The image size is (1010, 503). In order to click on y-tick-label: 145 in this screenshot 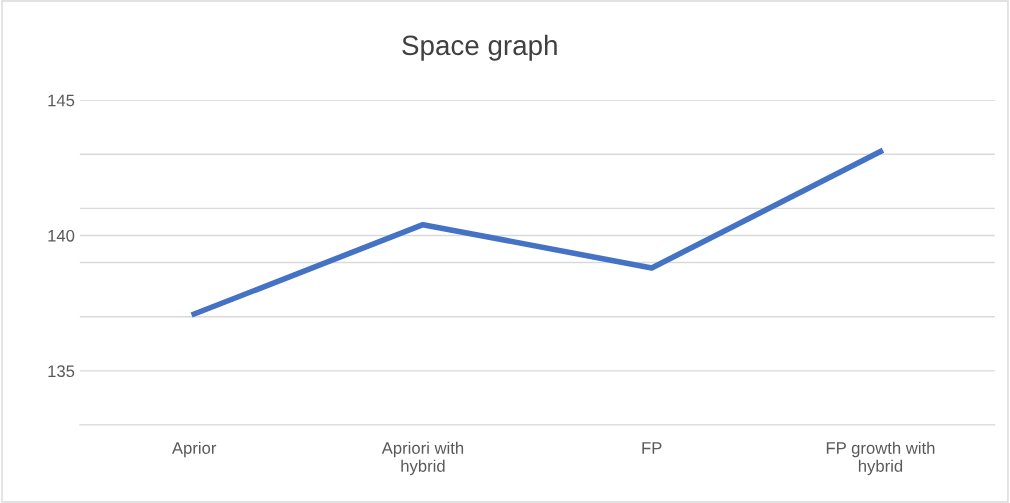, I will do `click(61, 100)`.